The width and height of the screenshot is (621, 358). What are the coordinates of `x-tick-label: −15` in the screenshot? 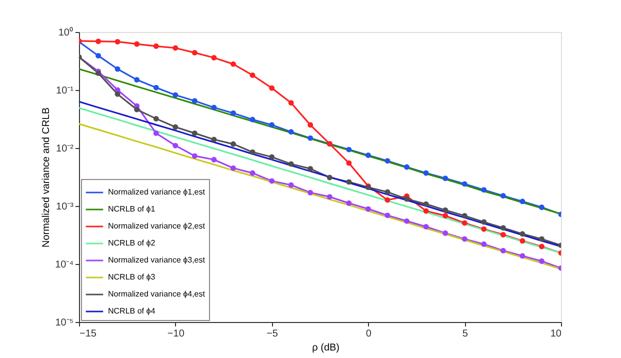 It's located at (88, 334).